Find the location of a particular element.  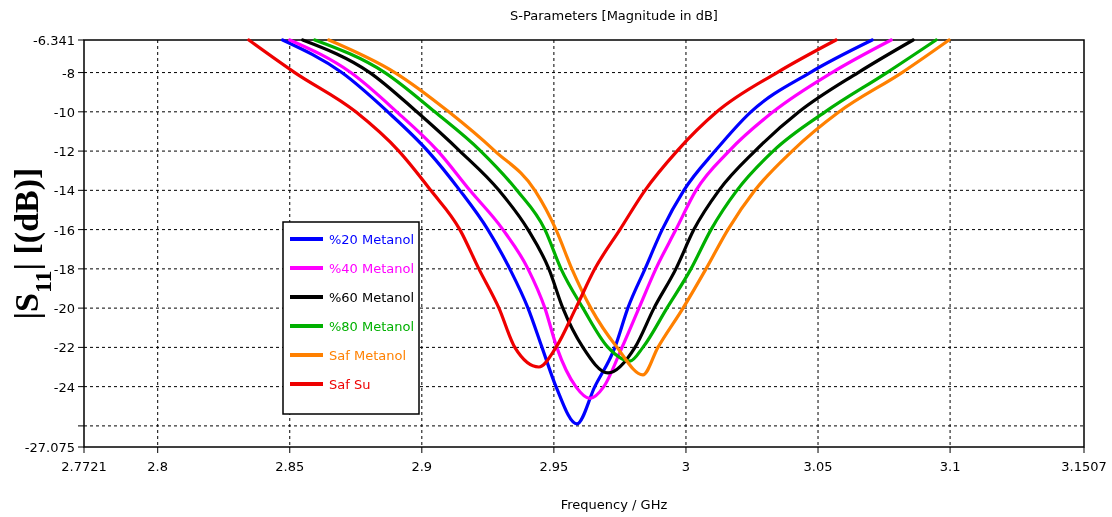

legend-label: %60 Metanol is located at coordinates (372, 297).